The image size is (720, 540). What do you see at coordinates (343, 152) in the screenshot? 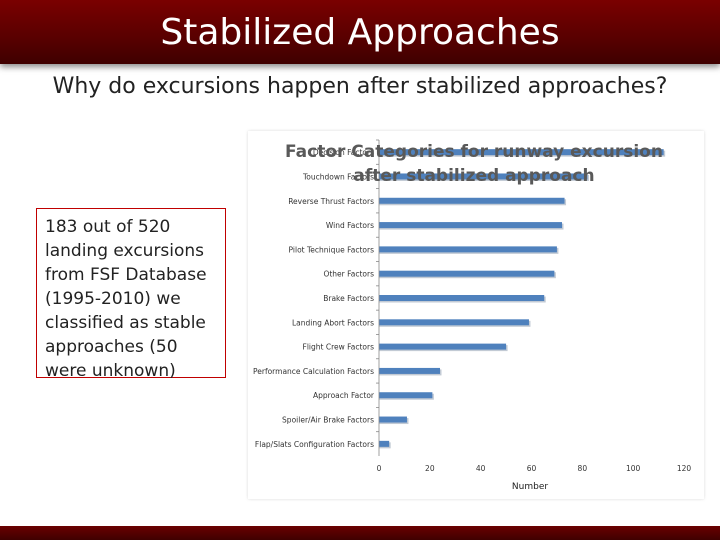
I see `category-label: Decision Factors` at bounding box center [343, 152].